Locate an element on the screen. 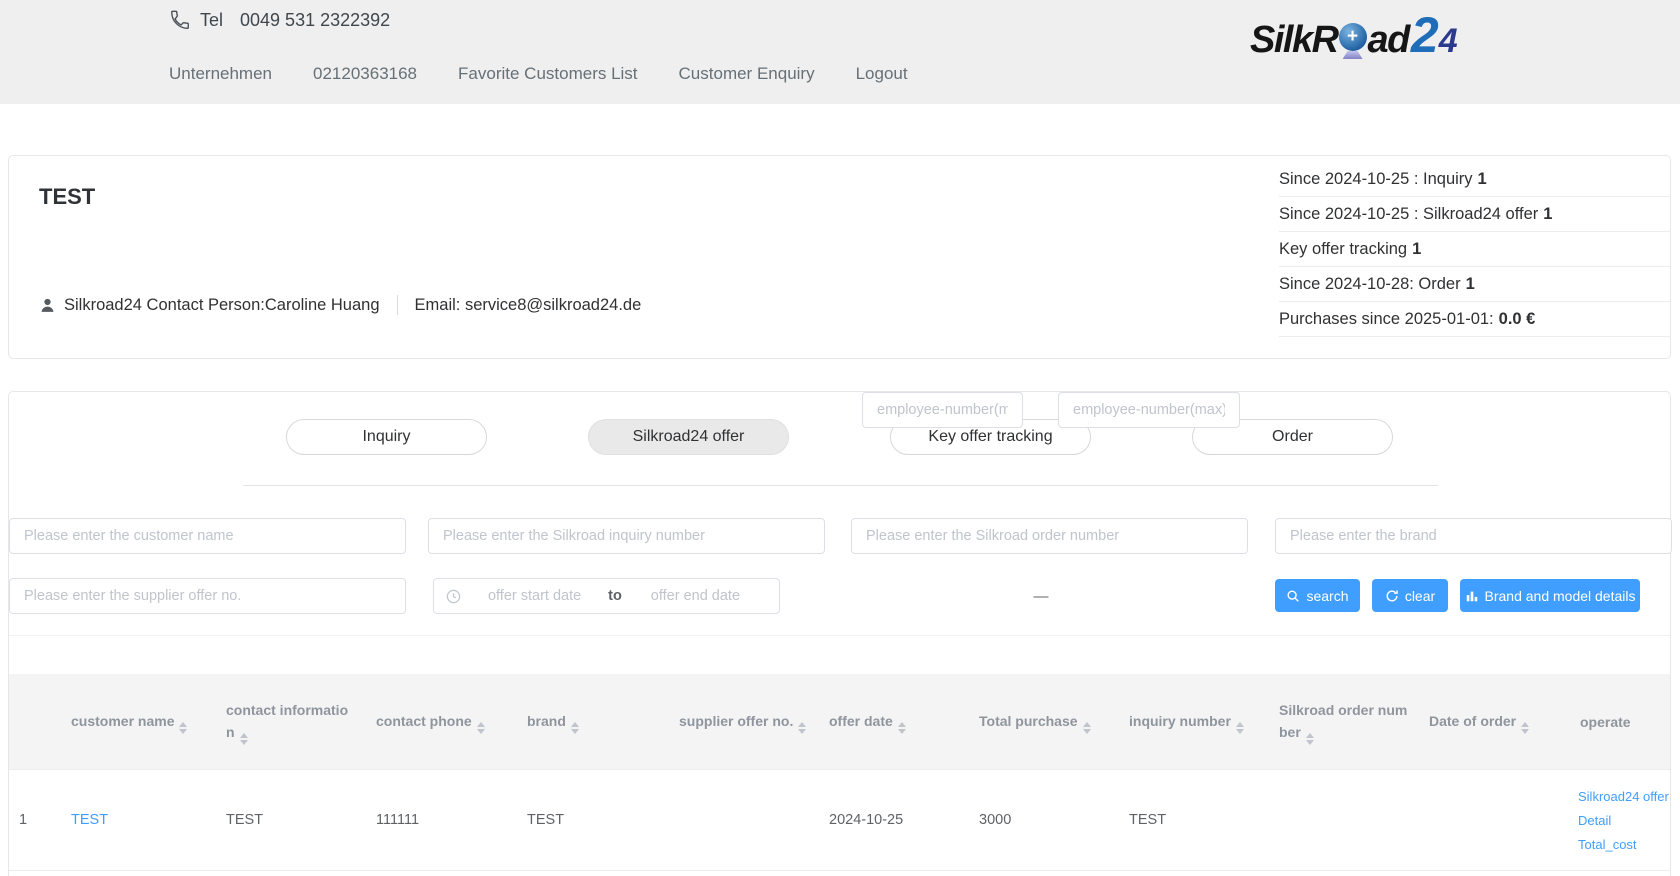 The width and height of the screenshot is (1680, 876). offer-date-range-picker: offer start date to offer end date is located at coordinates (606, 596).